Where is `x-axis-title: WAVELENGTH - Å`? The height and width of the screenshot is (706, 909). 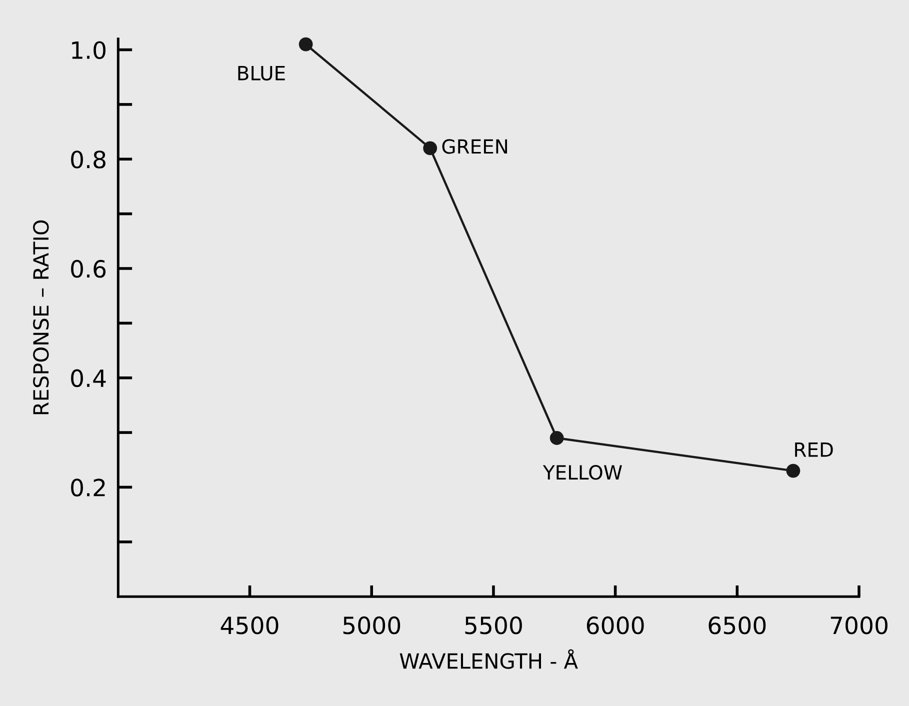 x-axis-title: WAVELENGTH - Å is located at coordinates (489, 659).